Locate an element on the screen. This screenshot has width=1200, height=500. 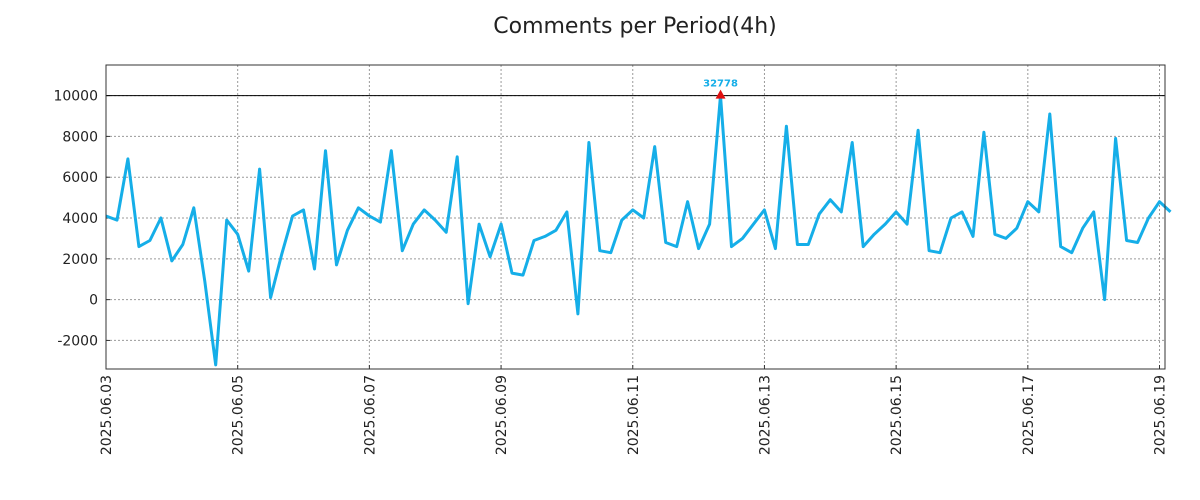
peak-label: 32778 is located at coordinates (720, 84).